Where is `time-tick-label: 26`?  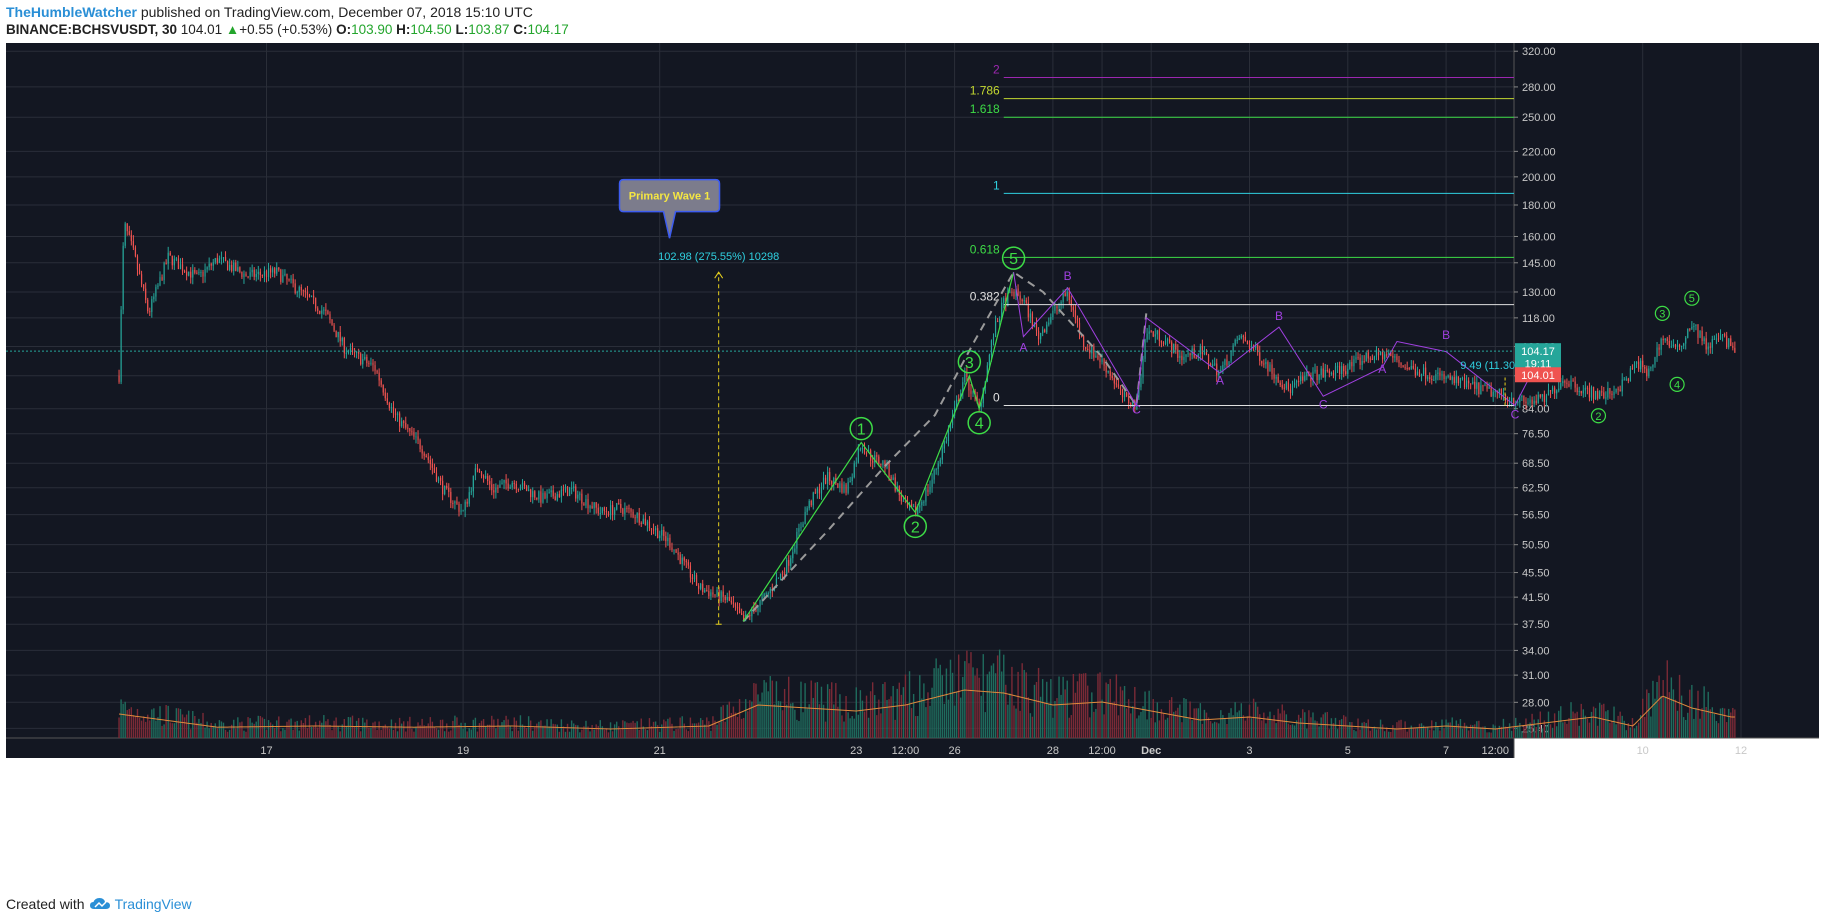 time-tick-label: 26 is located at coordinates (954, 751).